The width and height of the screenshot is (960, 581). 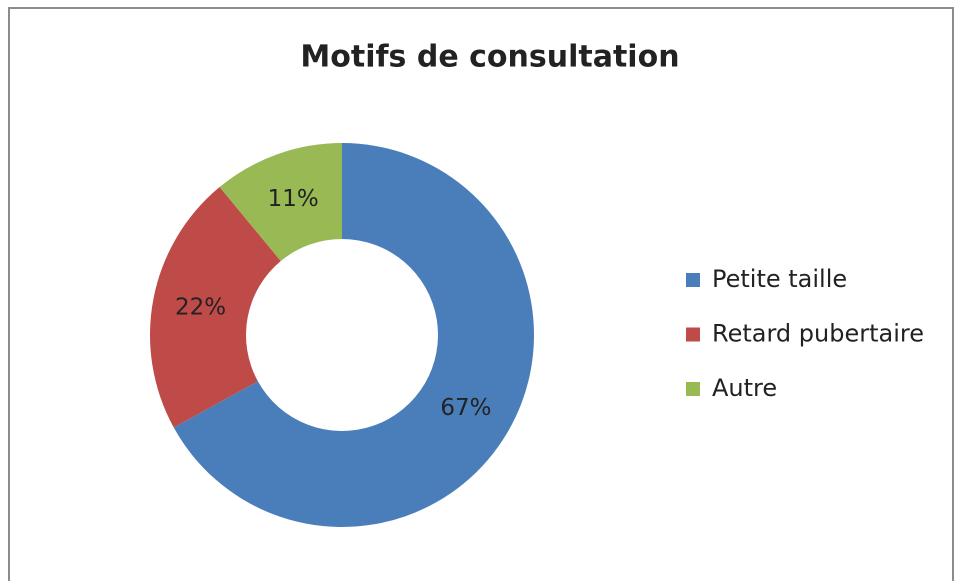 I want to click on data-label: 67%, so click(x=465, y=408).